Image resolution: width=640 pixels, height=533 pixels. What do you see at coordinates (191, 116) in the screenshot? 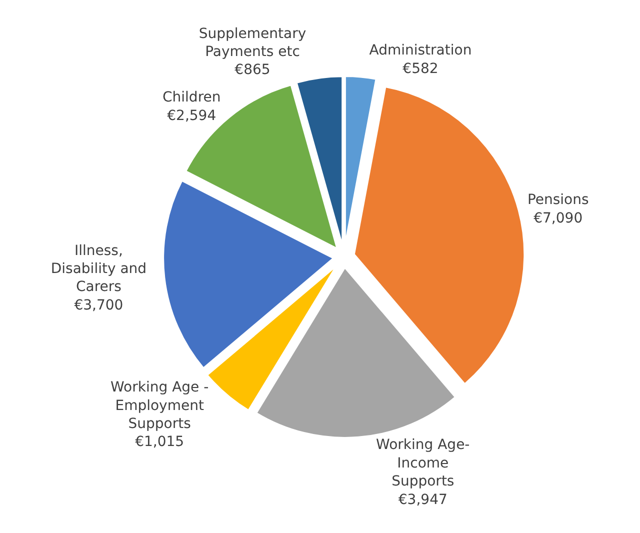
I see `data-label: €2,594` at bounding box center [191, 116].